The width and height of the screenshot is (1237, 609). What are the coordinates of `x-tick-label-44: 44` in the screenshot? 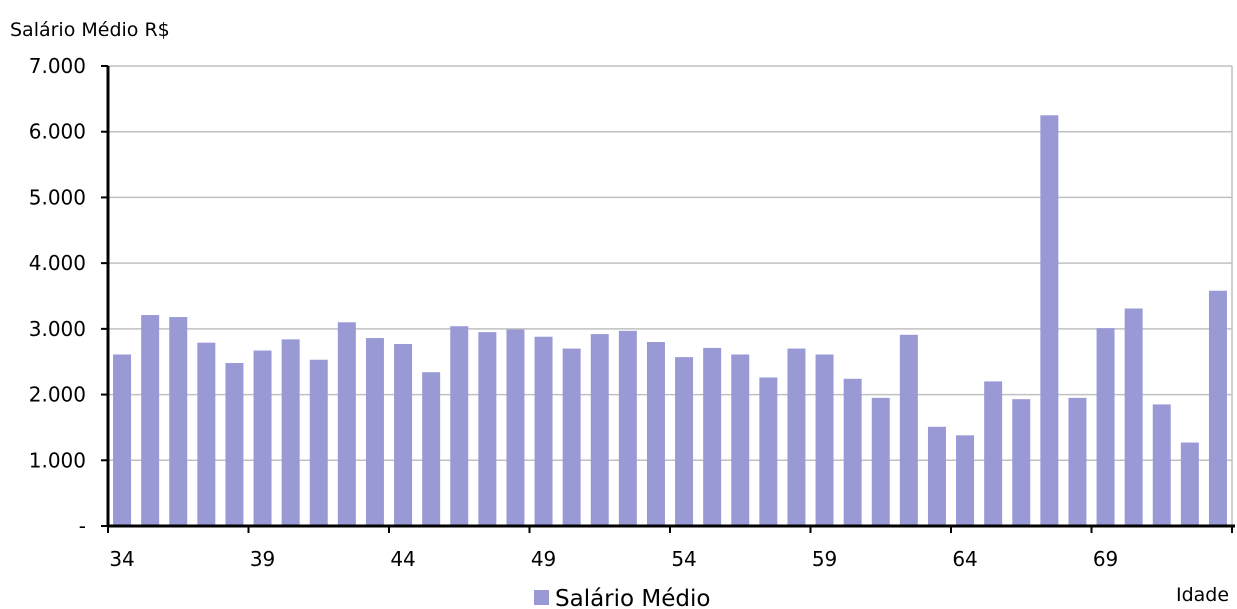 It's located at (402, 559).